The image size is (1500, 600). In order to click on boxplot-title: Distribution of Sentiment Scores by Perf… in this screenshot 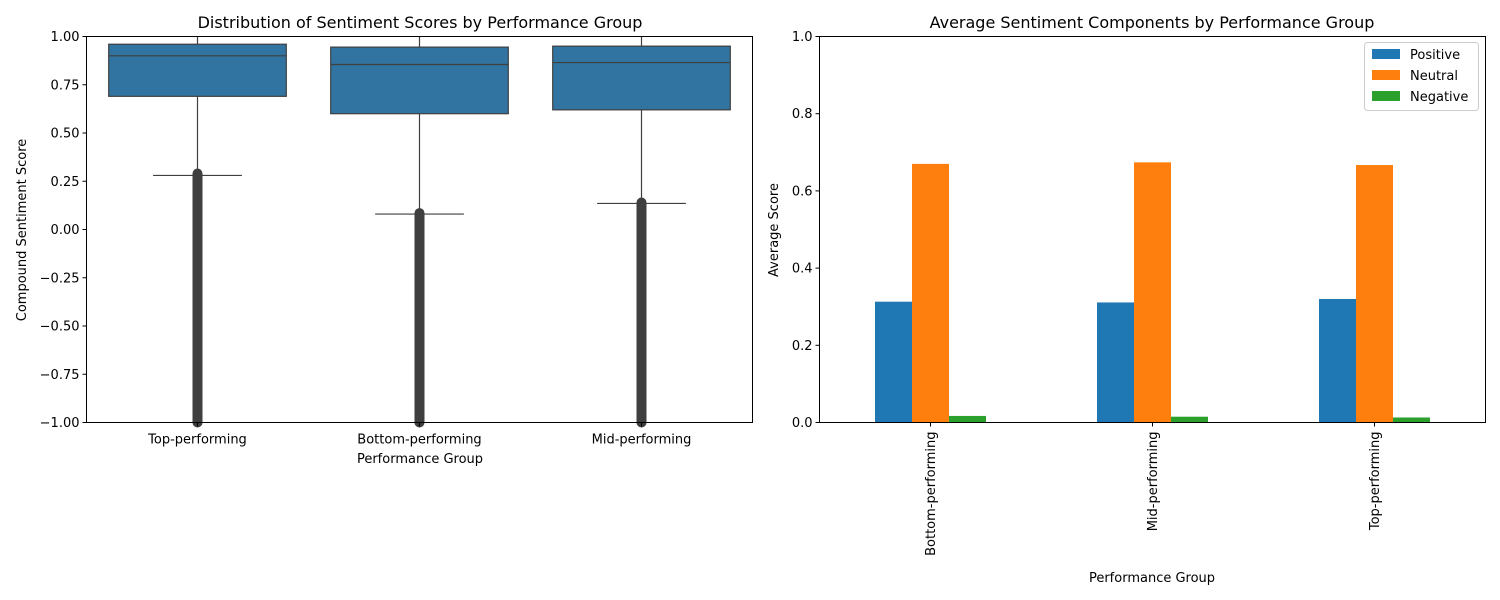, I will do `click(420, 22)`.